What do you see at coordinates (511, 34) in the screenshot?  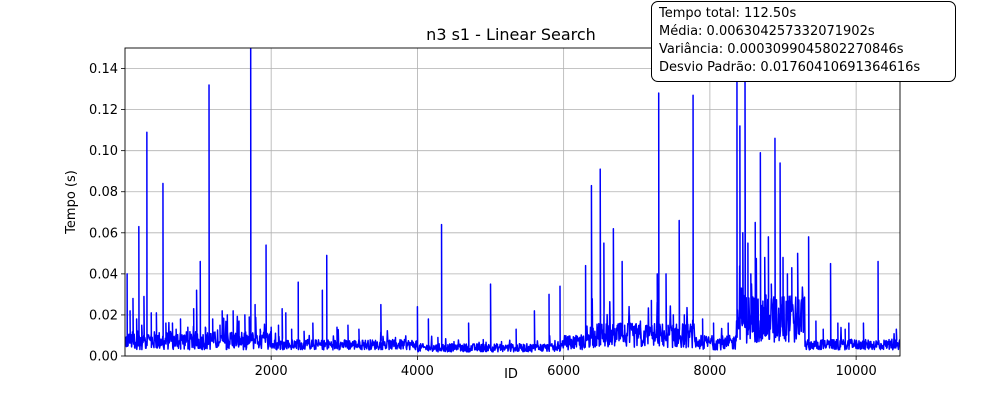 I see `chart-title: n3 s1 - Linear Search` at bounding box center [511, 34].